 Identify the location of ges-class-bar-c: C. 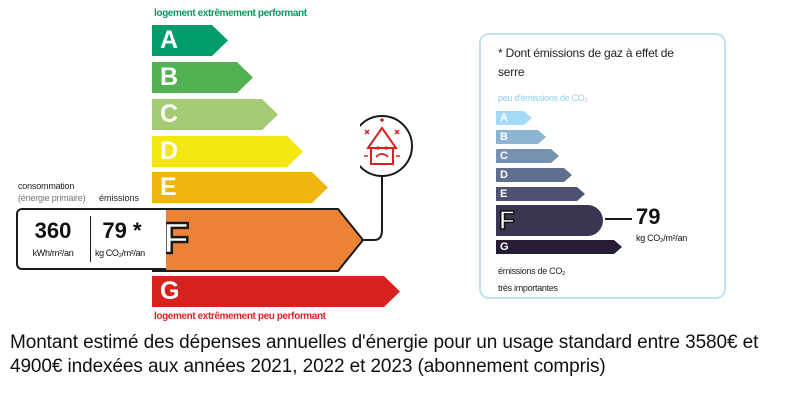
(527, 156).